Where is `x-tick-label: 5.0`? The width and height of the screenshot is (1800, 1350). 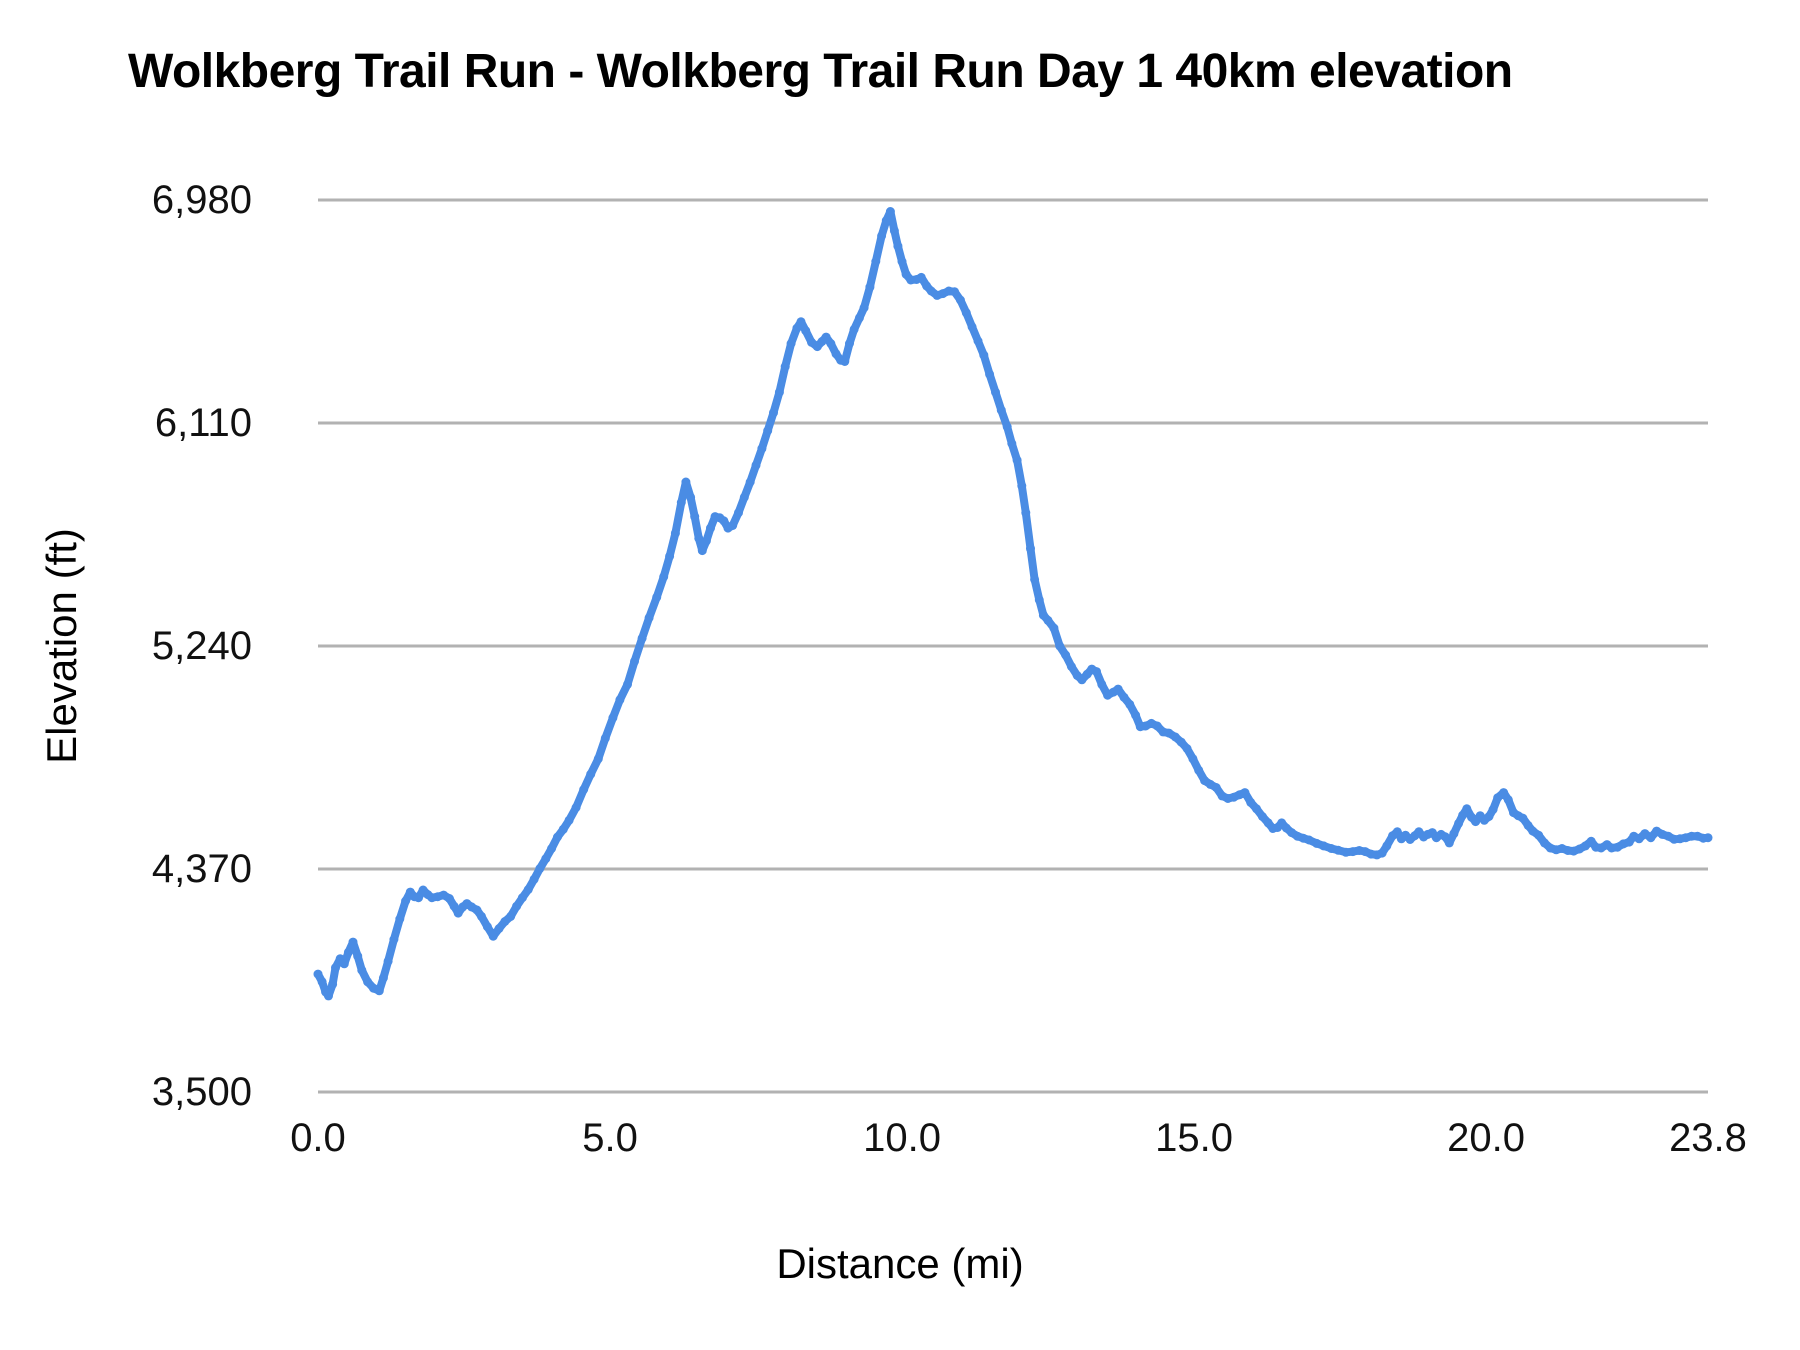 x-tick-label: 5.0 is located at coordinates (610, 1138).